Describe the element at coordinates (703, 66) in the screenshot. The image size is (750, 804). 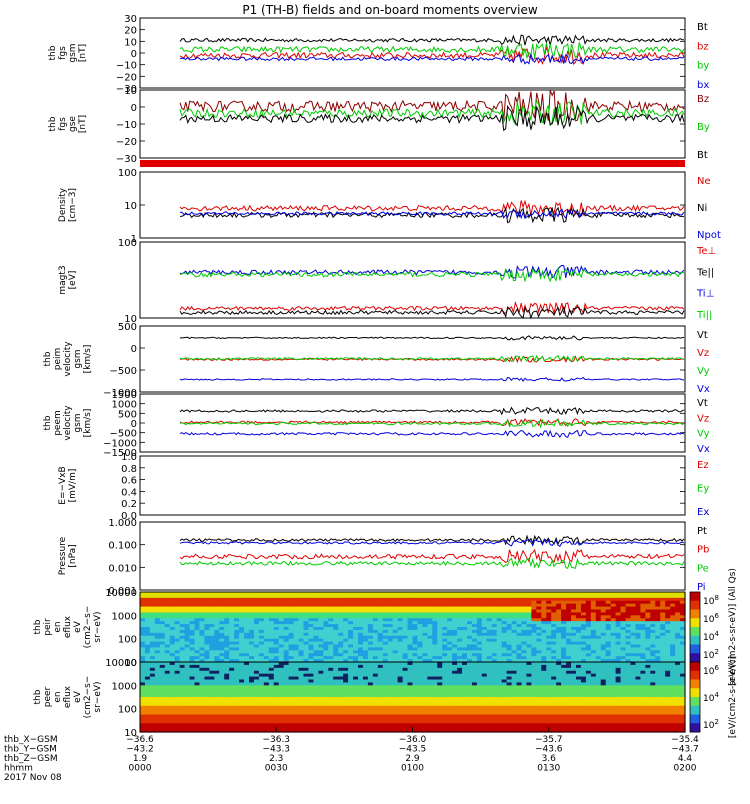
I see `legend-label: by` at that location.